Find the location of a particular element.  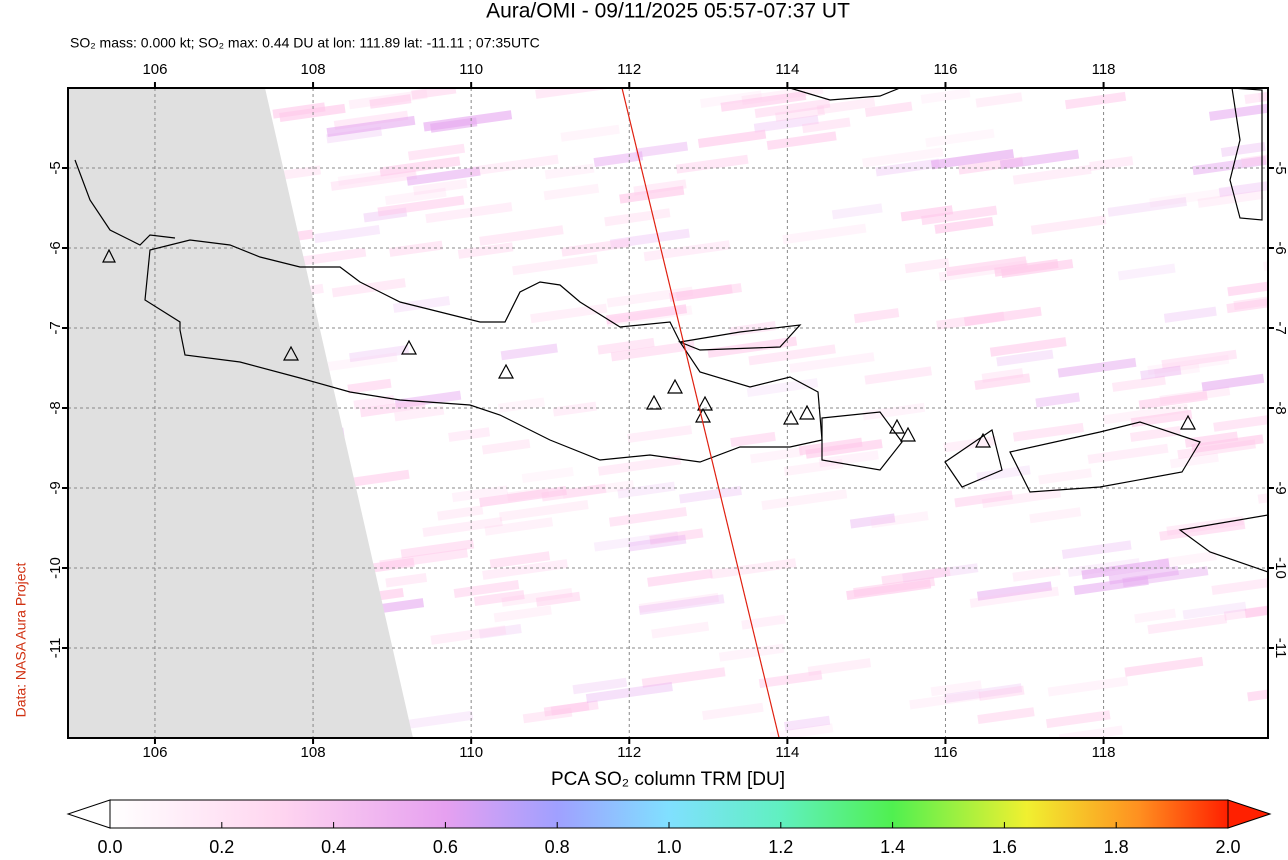

lon-tick-label: 112 is located at coordinates (629, 752).